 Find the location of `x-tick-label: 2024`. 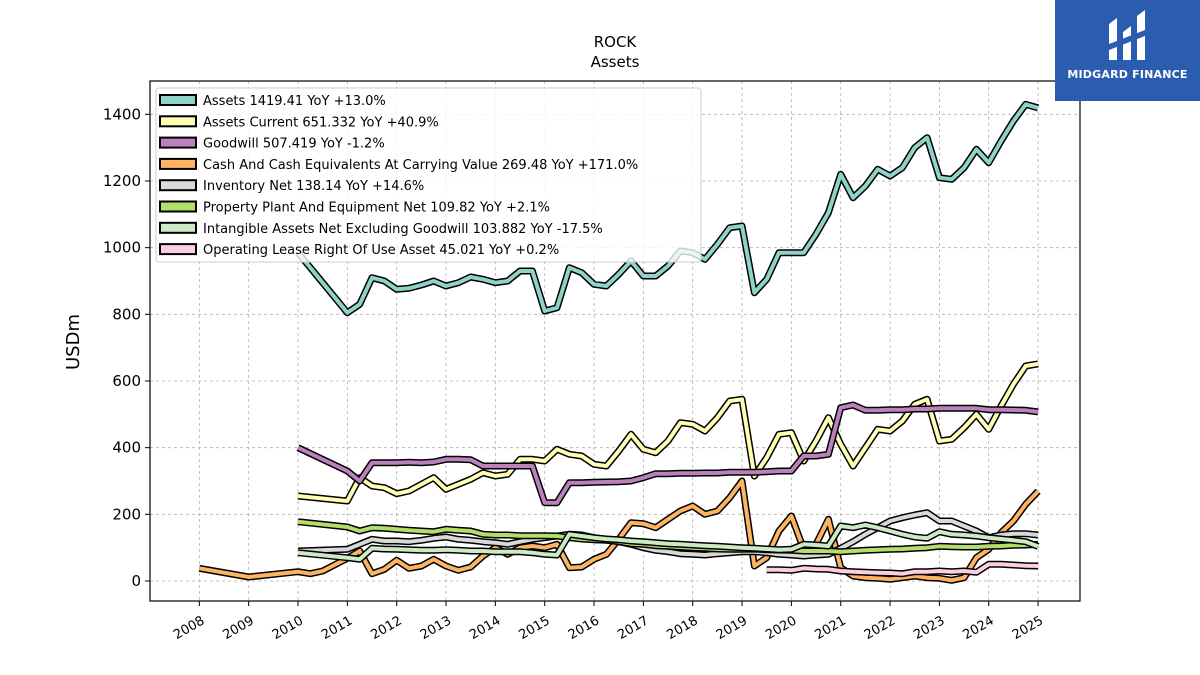

x-tick-label: 2024 is located at coordinates (979, 628).